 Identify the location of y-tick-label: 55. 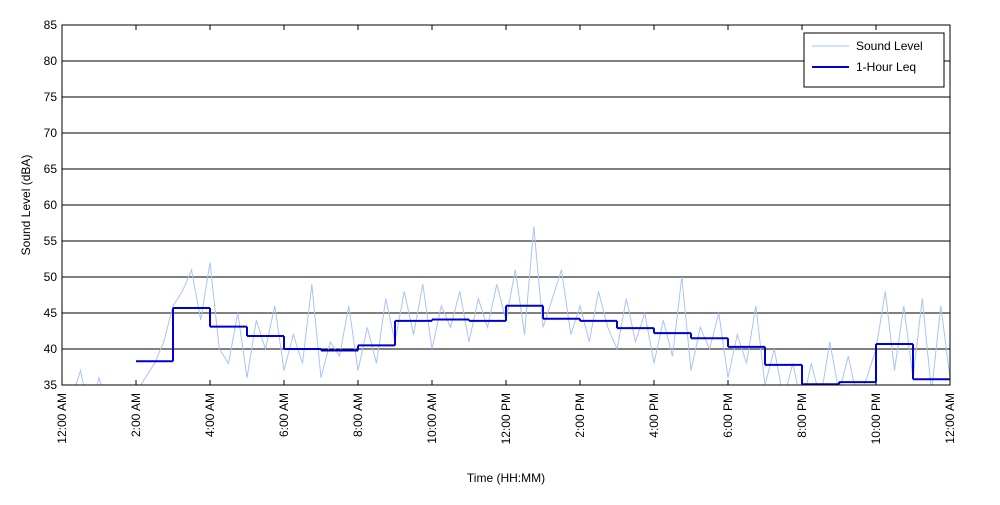
(51, 241).